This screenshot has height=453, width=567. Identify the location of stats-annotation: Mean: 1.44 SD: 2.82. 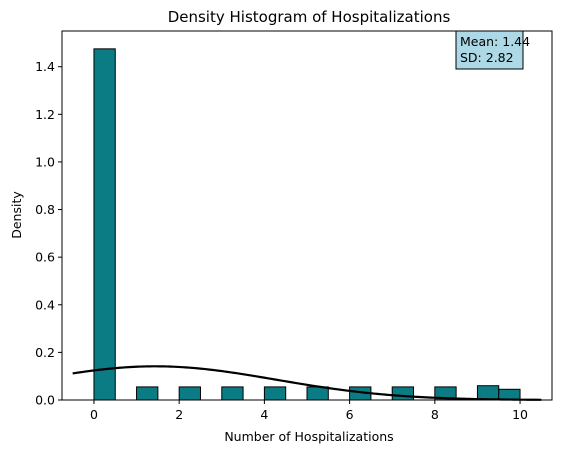
(492, 50).